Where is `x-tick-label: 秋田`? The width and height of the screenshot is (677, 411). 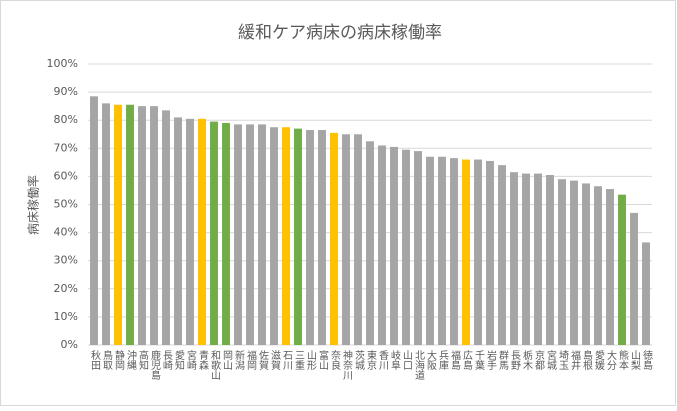 x-tick-label: 秋田 is located at coordinates (95, 359).